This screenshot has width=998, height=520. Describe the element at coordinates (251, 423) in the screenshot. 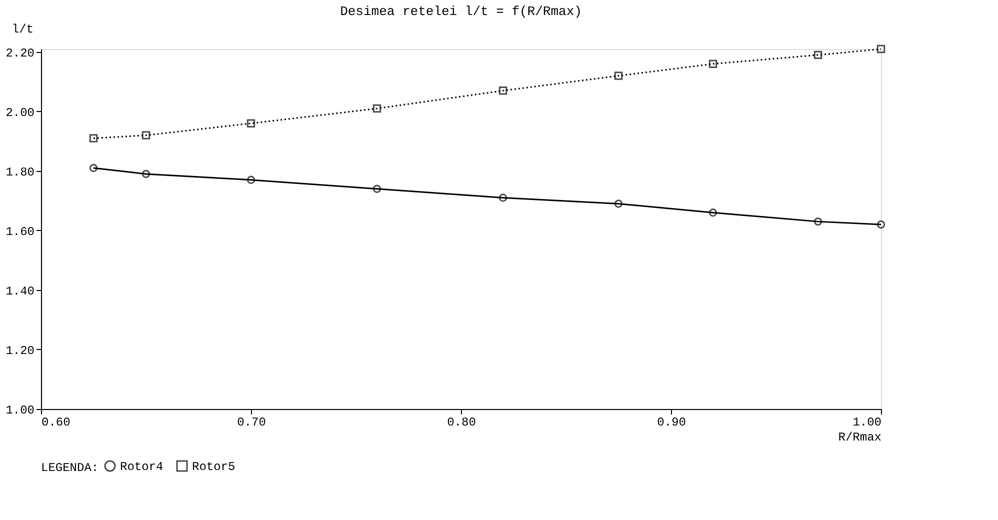

I see `x-tick-label: 0.70` at that location.